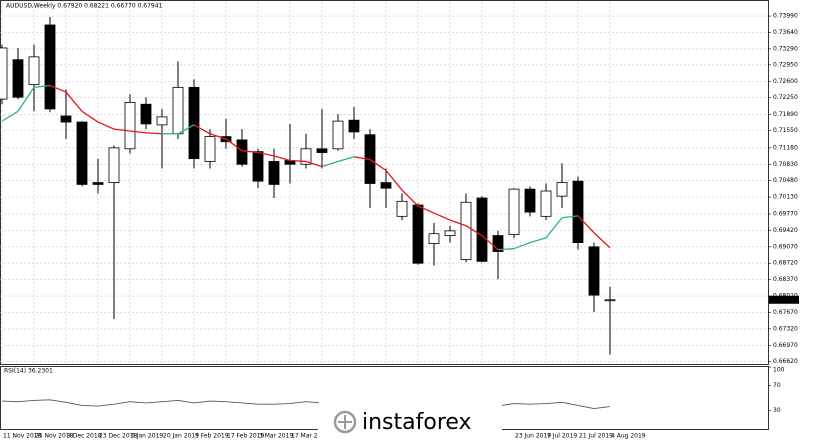  I want to click on watermark: instaforex, so click(410, 420).